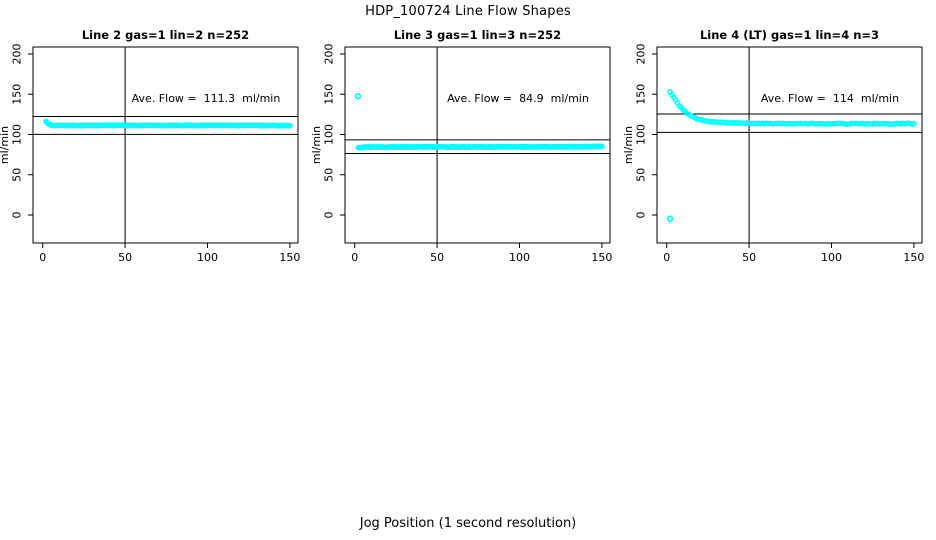  What do you see at coordinates (206, 98) in the screenshot?
I see `ave-flow-annotation: Ave. Flow = 111.3 ml/min` at bounding box center [206, 98].